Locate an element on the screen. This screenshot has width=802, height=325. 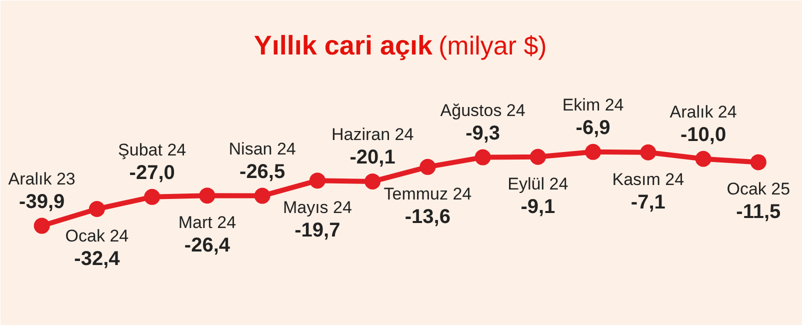
x-tick-label: Ekim 24 is located at coordinates (593, 104).